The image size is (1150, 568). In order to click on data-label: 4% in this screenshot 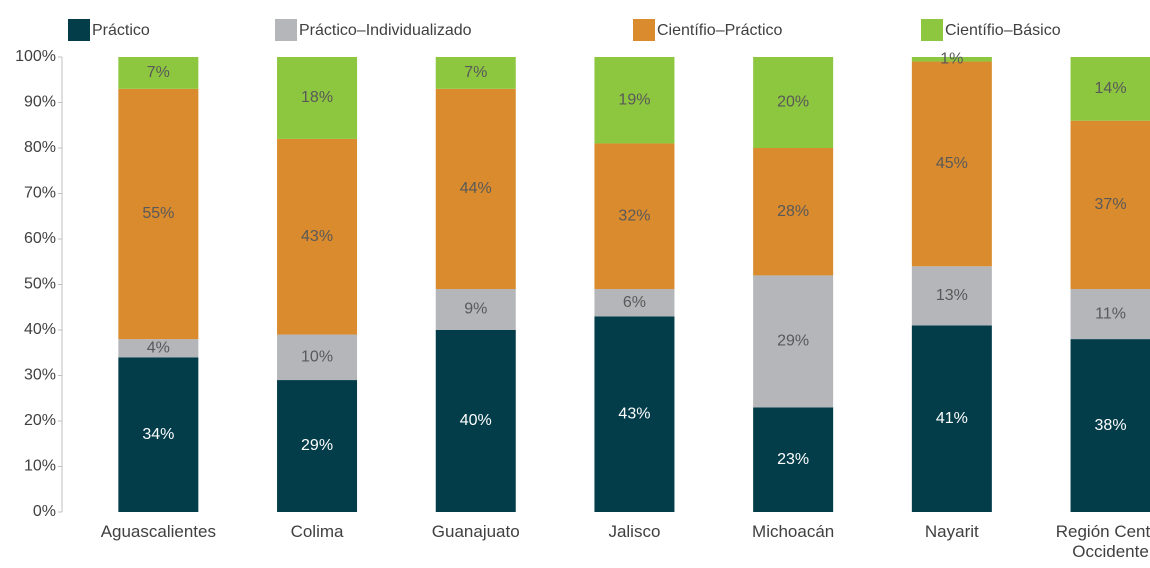, I will do `click(158, 347)`.